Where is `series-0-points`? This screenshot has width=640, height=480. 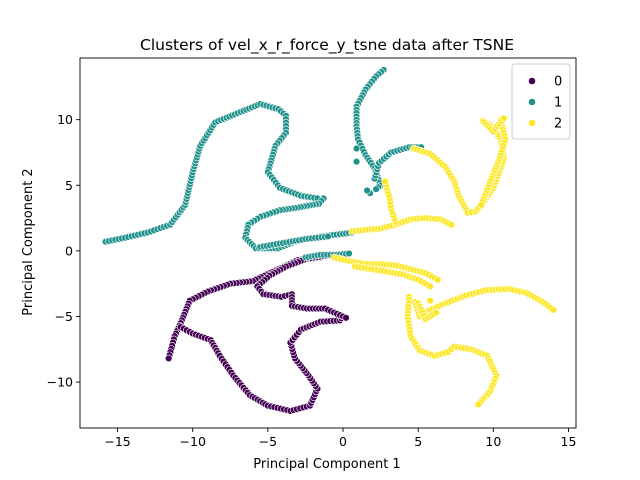
series-0-points is located at coordinates (257, 333).